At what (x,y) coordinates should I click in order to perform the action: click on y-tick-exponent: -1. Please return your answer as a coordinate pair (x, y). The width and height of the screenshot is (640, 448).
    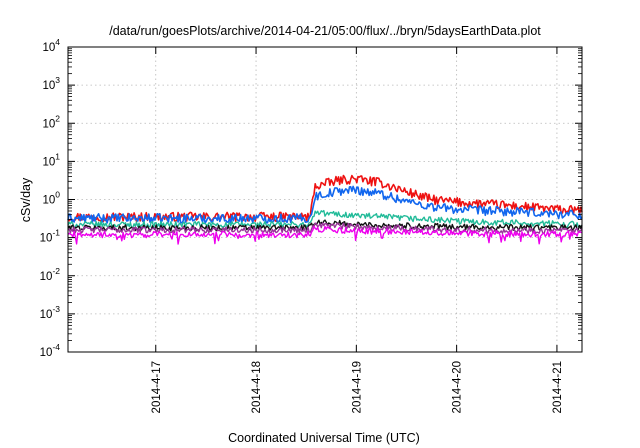
    Looking at the image, I should click on (56, 233).